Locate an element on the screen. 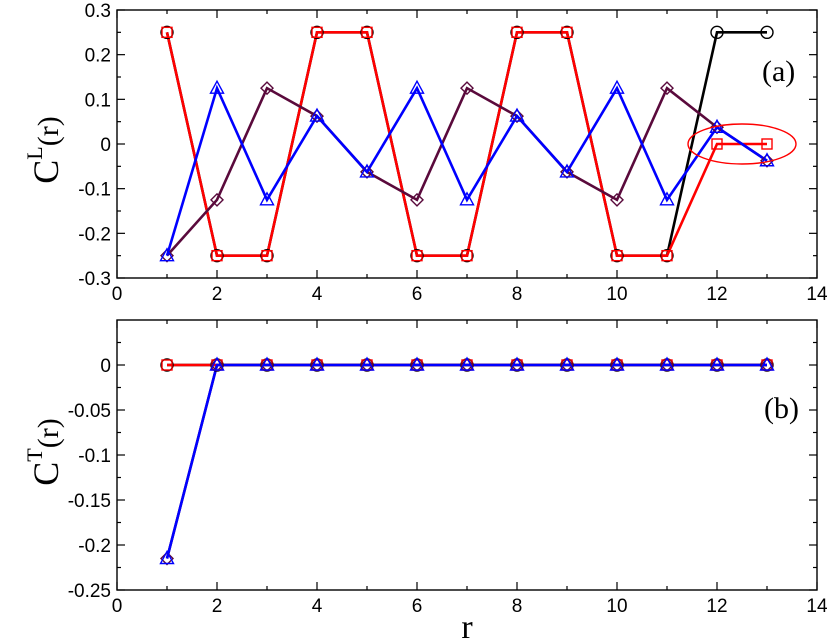 The image size is (830, 643). y-tick-label-b: -0.05 is located at coordinates (89, 411).